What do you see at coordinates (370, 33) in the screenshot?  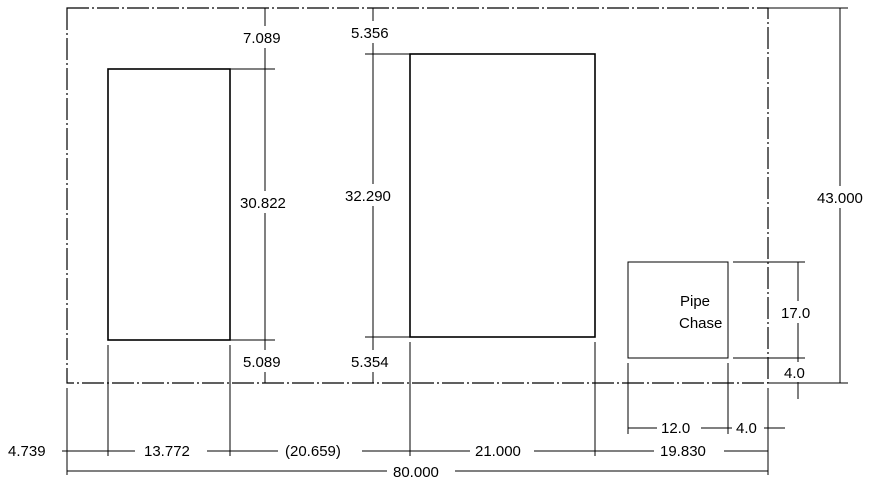 I see `dim-top-gap-right: 5.356` at bounding box center [370, 33].